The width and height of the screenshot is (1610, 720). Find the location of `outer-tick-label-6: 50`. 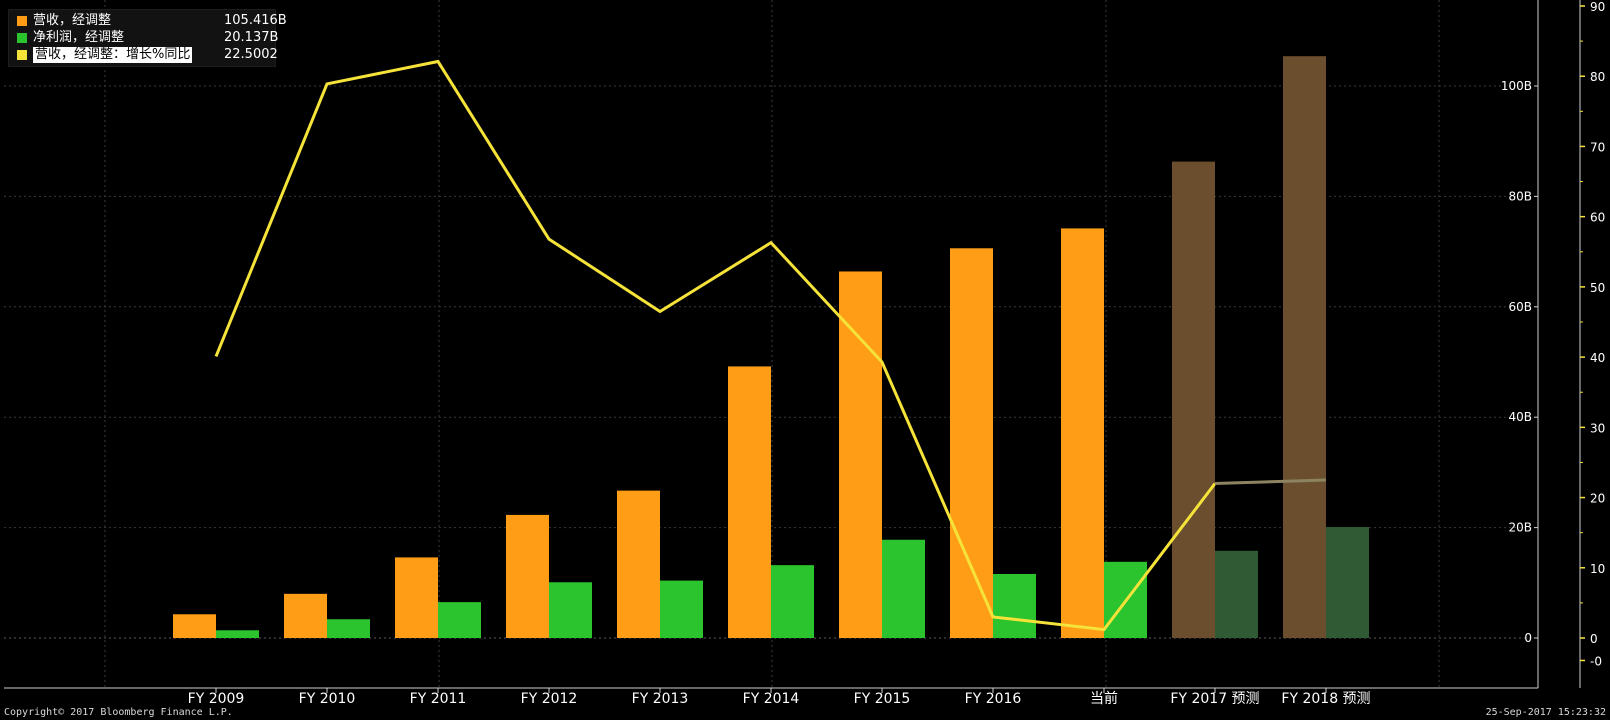

outer-tick-label-6: 50 is located at coordinates (1597, 288).